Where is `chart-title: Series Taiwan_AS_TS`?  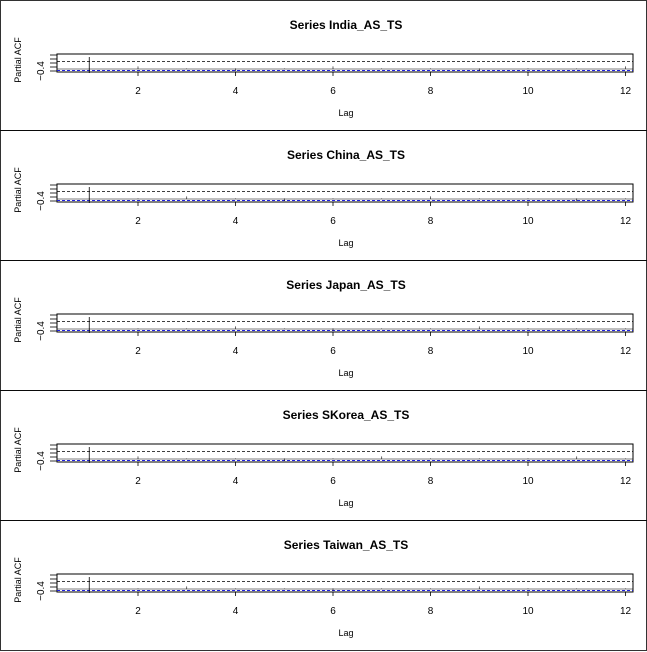 chart-title: Series Taiwan_AS_TS is located at coordinates (346, 545).